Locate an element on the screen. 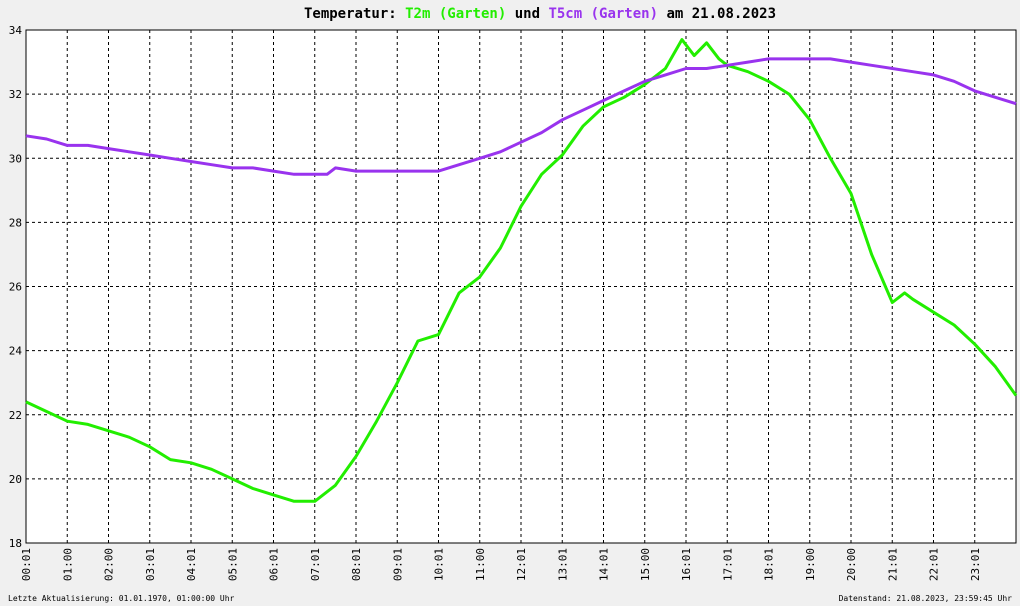  x-tick-label: 16:01 is located at coordinates (686, 564).